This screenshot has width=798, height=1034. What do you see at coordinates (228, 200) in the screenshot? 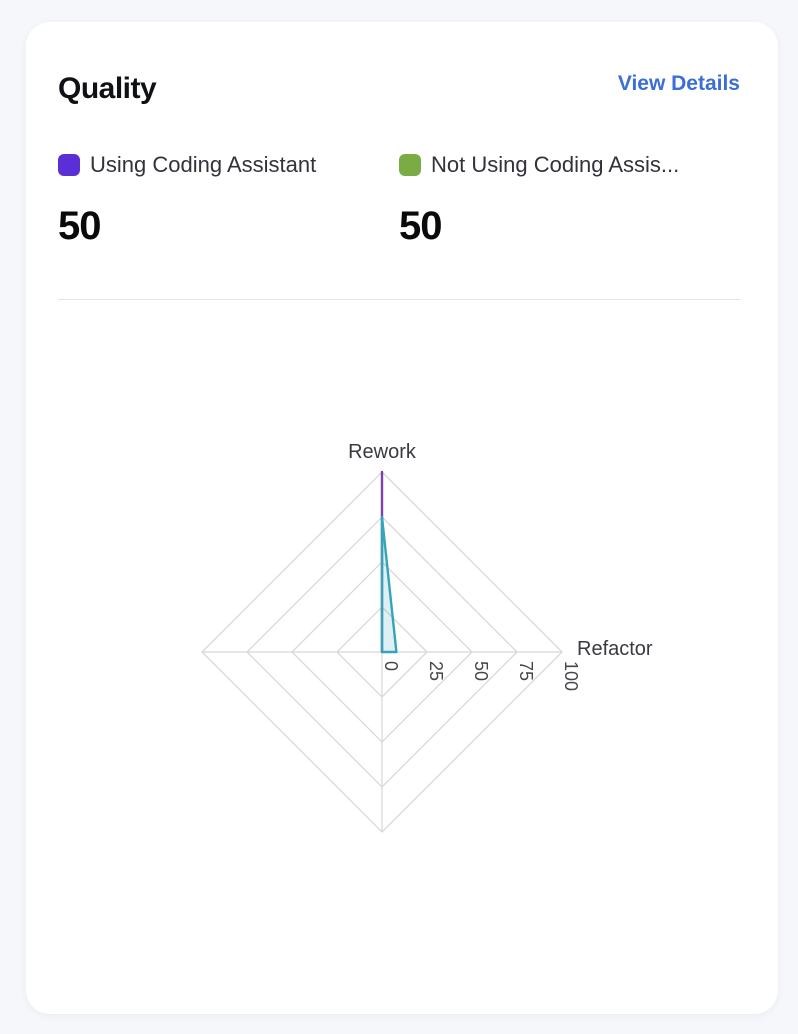
I see `legend-item-using-assistant: Using Coding Assistant 50` at bounding box center [228, 200].